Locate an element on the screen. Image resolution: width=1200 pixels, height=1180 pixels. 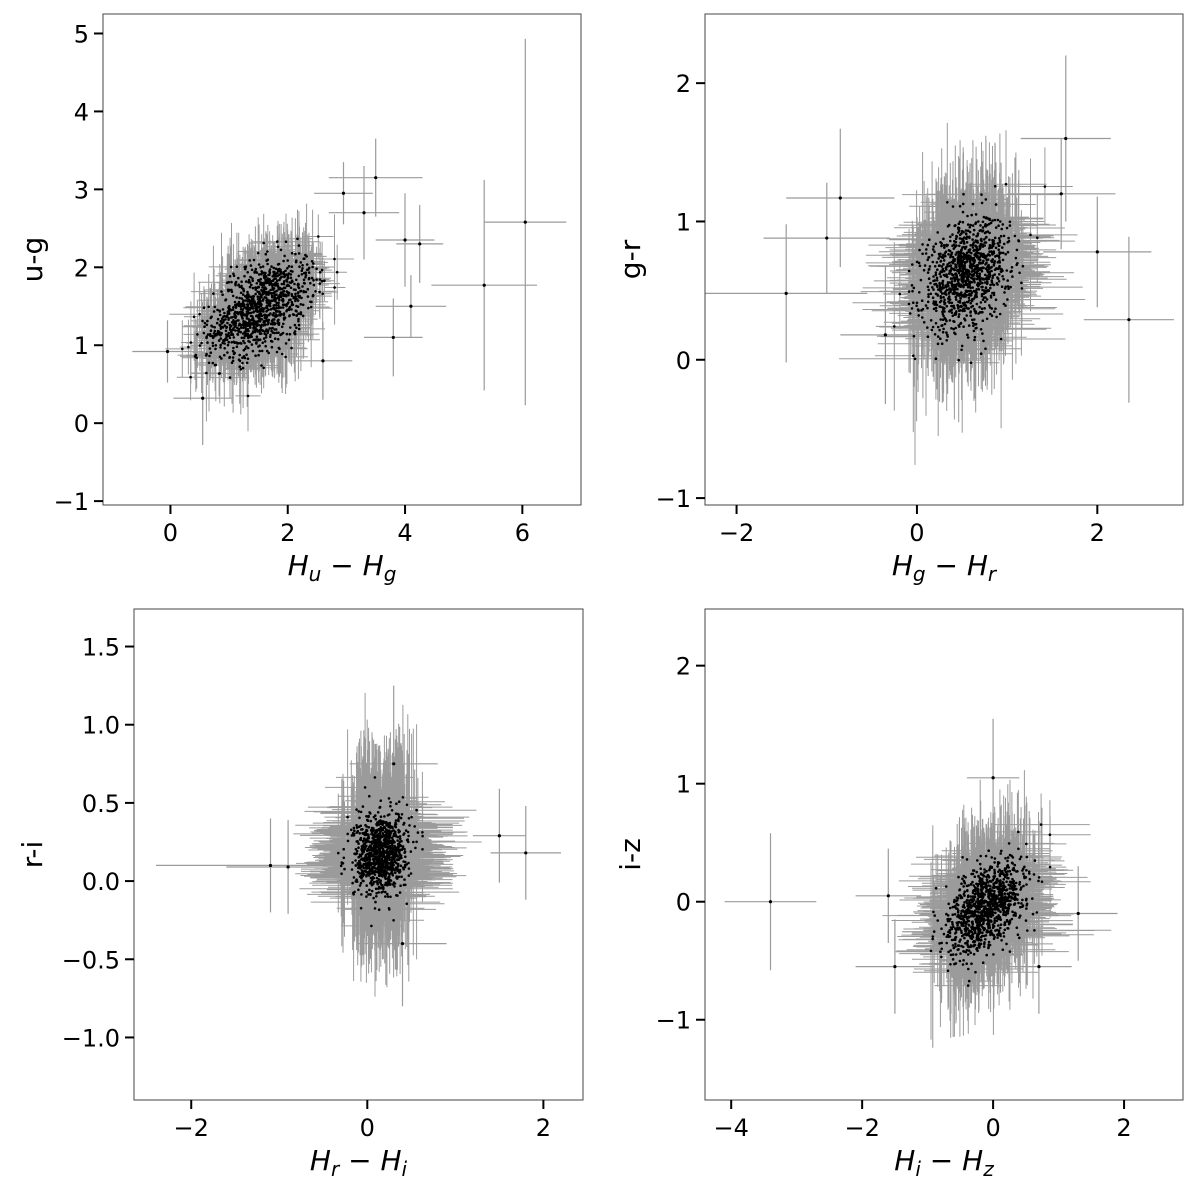
x-axis-label: Hg − Hr is located at coordinates (945, 567).